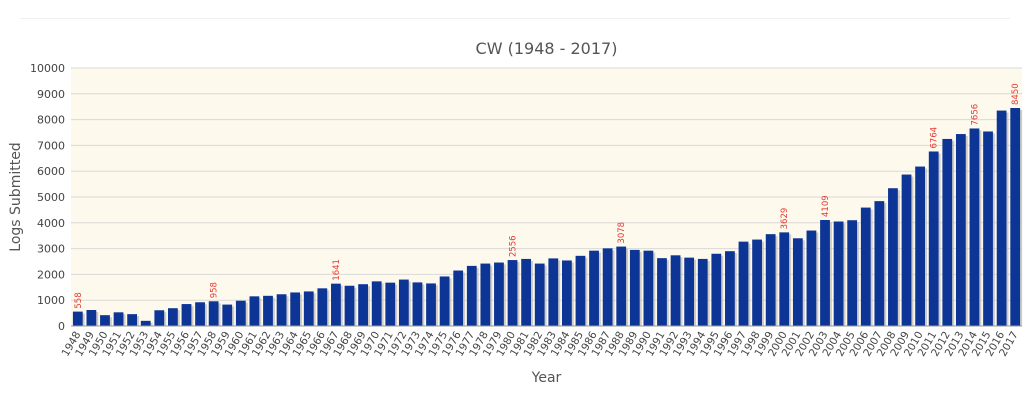 This screenshot has height=400, width=1030. What do you see at coordinates (514, 246) in the screenshot?
I see `data-label: 2556` at bounding box center [514, 246].